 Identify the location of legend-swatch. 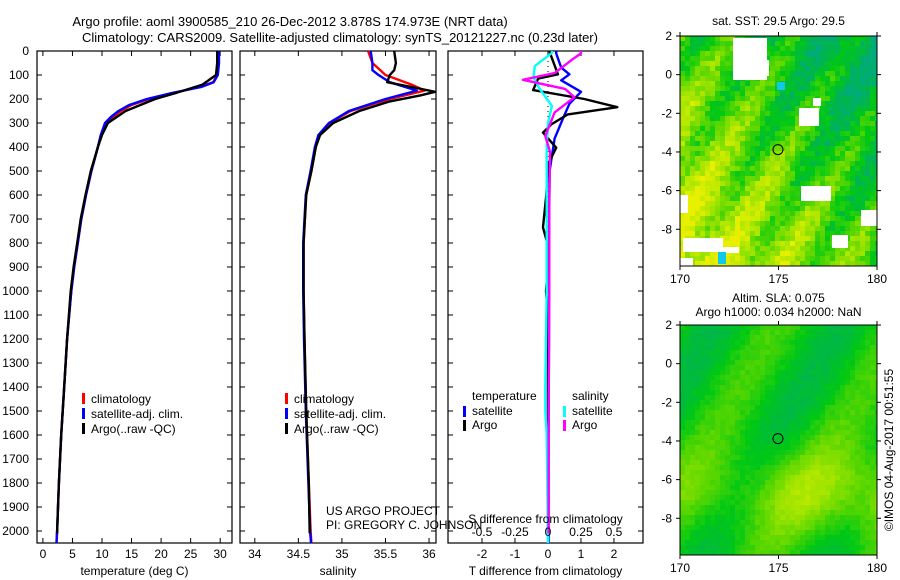
(464, 411).